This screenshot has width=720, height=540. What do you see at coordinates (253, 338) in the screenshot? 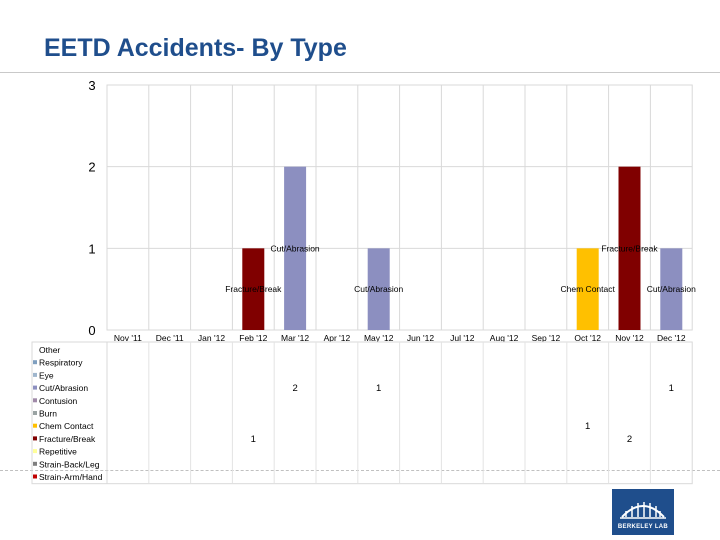
I see `x-tick-label: Feb '12` at bounding box center [253, 338].